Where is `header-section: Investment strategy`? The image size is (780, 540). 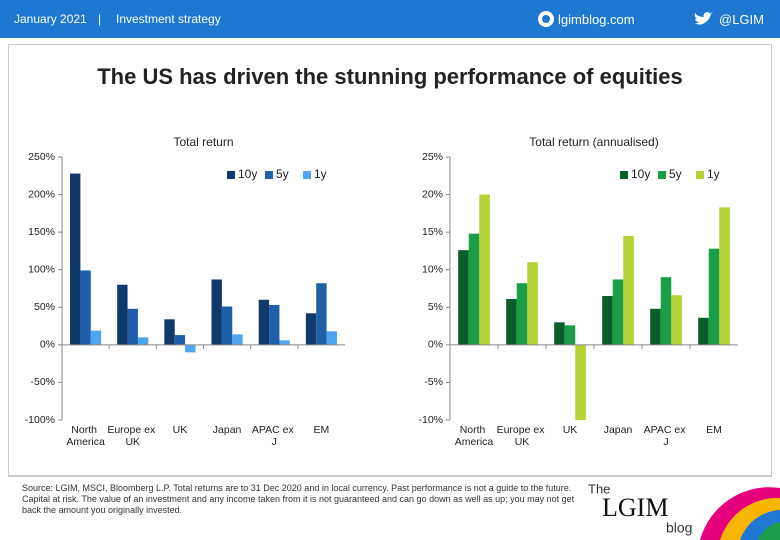
header-section: Investment strategy is located at coordinates (168, 19).